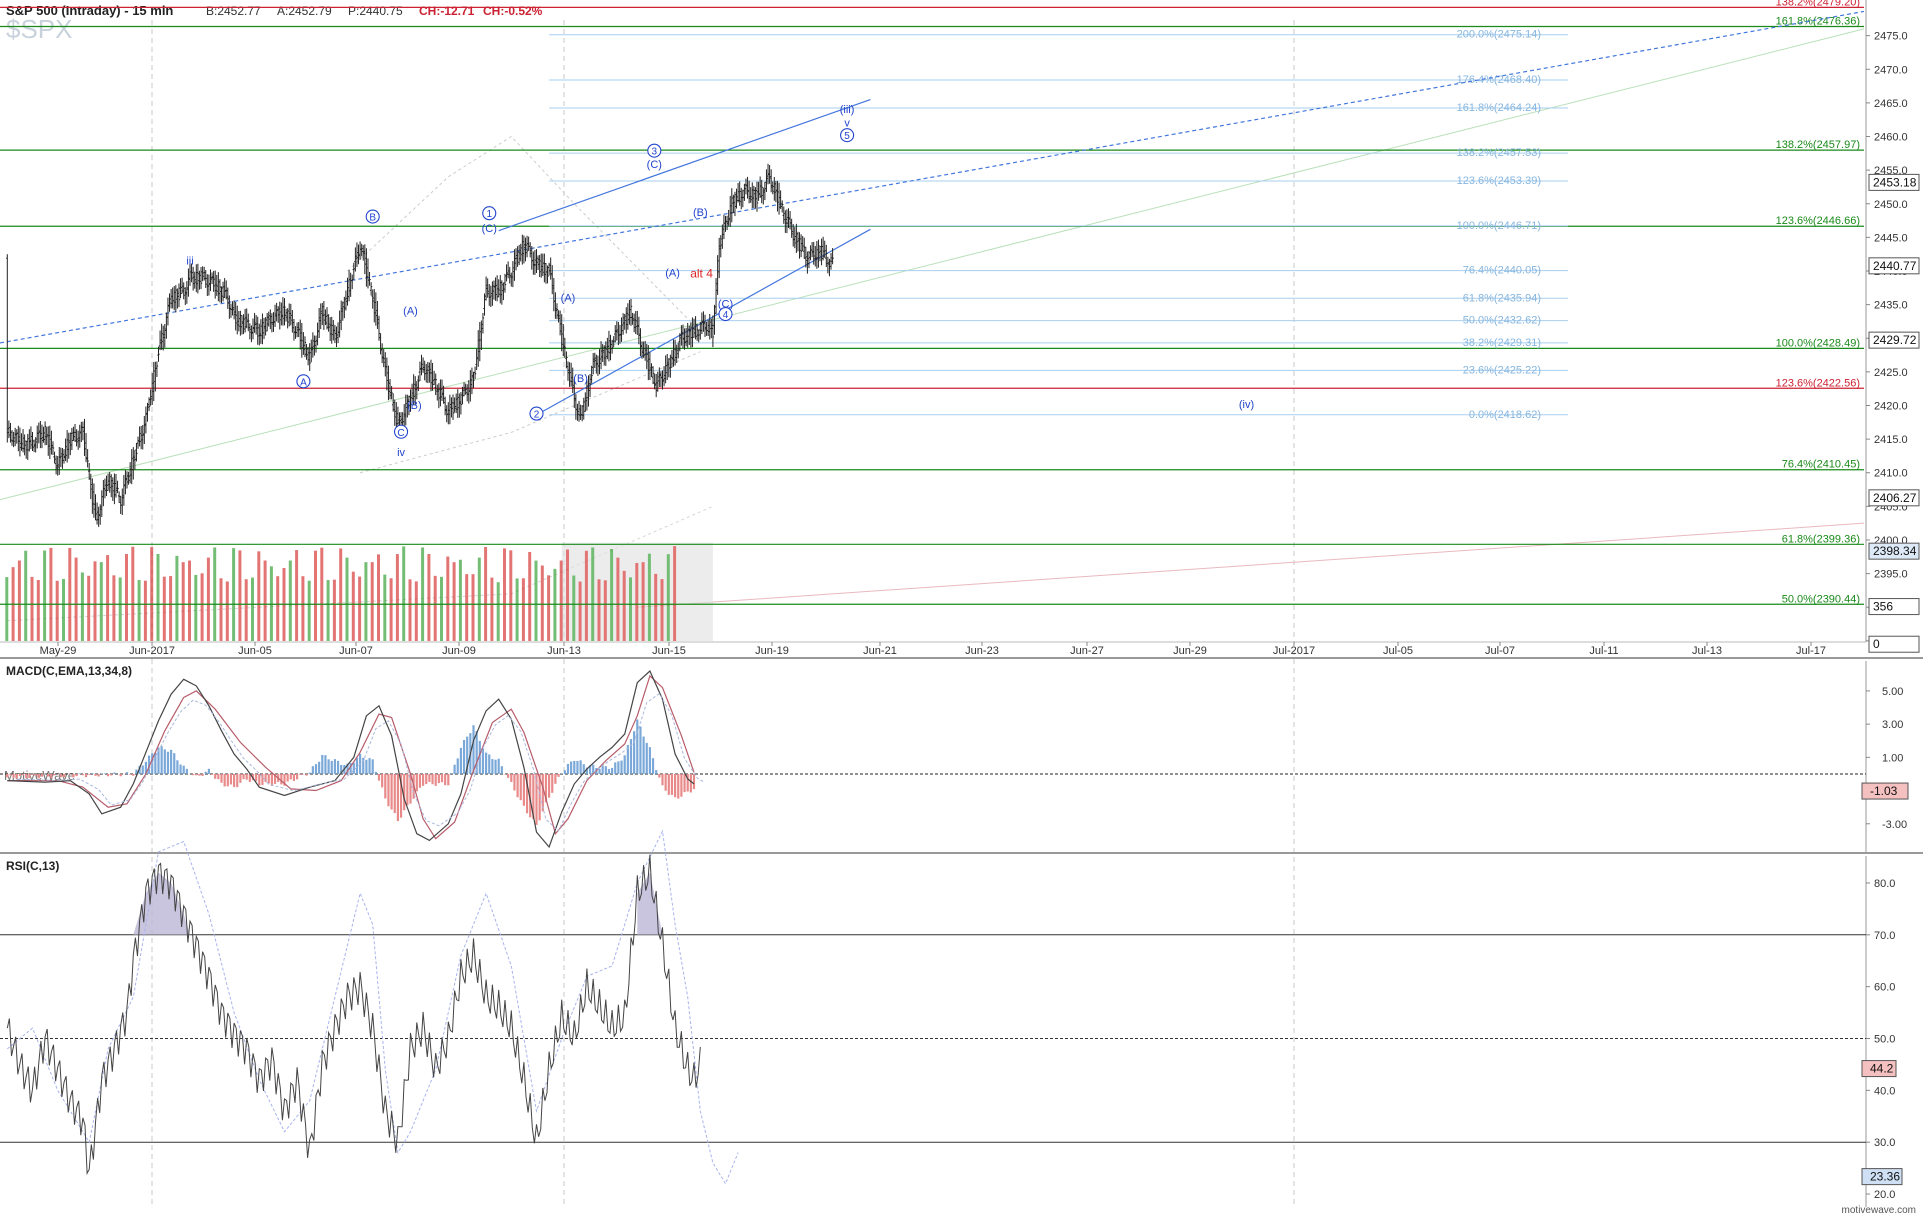 The height and width of the screenshot is (1217, 1923). I want to click on fib-projection-label: 176.4%(2468.40), so click(1499, 80).